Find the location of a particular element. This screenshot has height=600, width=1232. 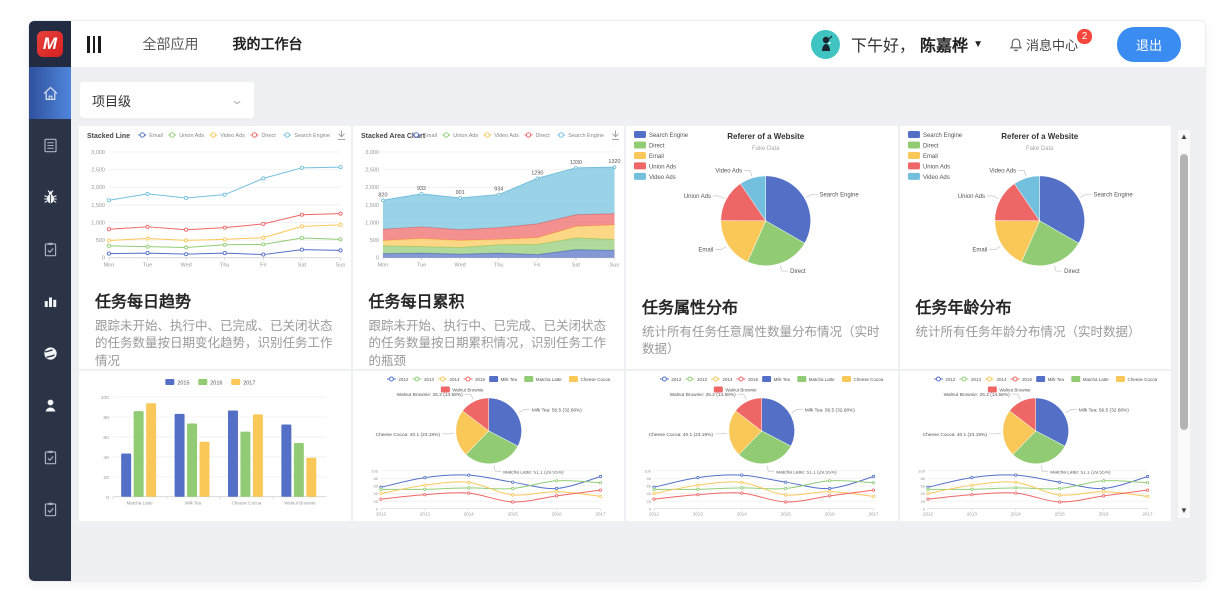

svg-text: Cheese Cocoa: 40.1 (23.19%) is located at coordinates (681, 435).